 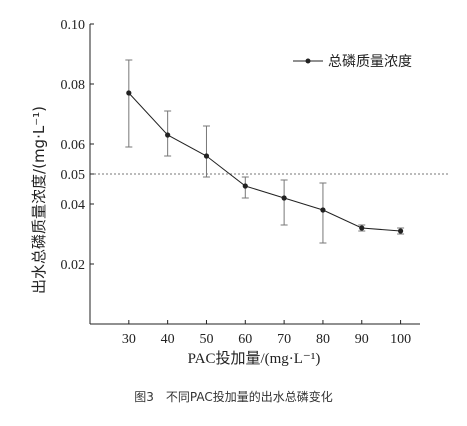 I want to click on x-tick-label: 80, so click(x=323, y=339).